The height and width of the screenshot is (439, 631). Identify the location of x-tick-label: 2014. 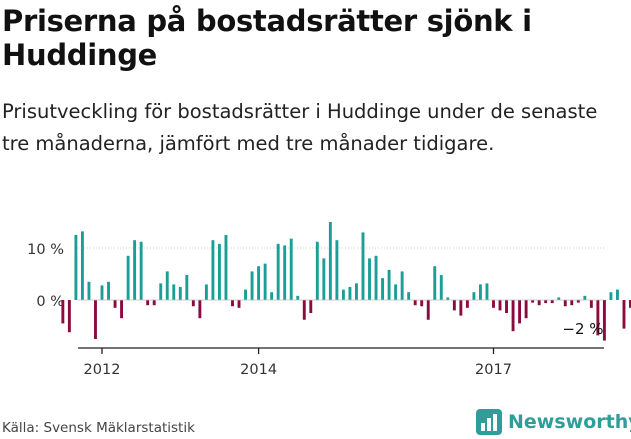
(258, 370).